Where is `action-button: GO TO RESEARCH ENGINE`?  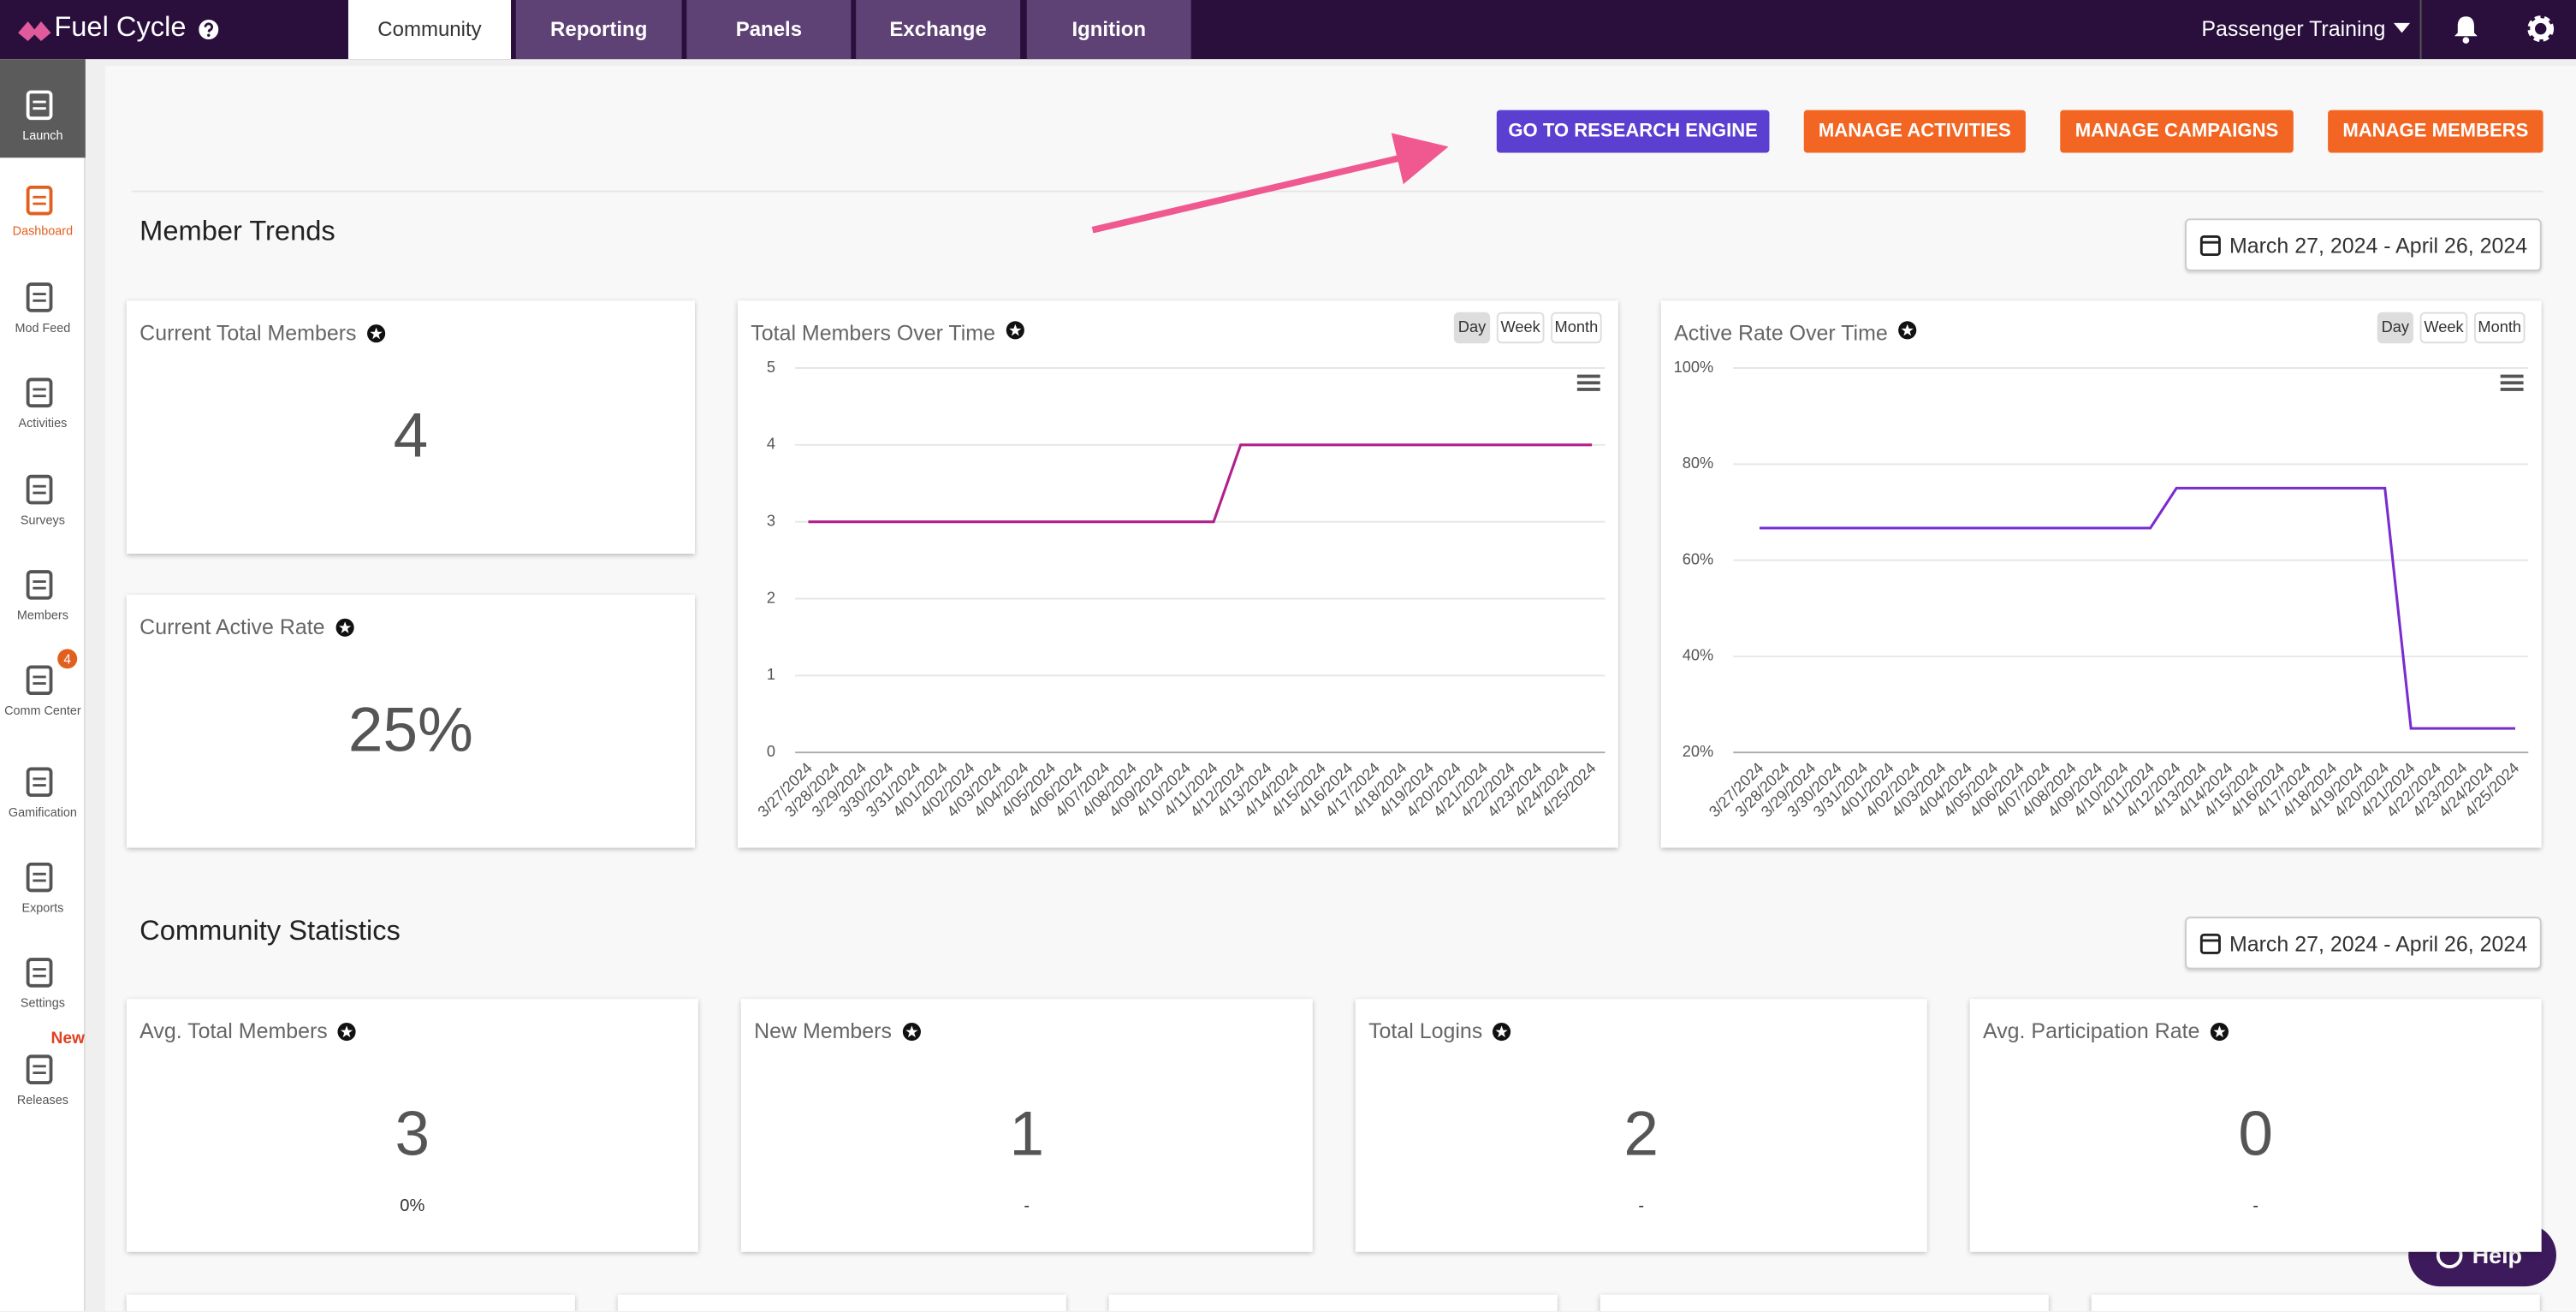
action-button: GO TO RESEARCH ENGINE is located at coordinates (1633, 131).